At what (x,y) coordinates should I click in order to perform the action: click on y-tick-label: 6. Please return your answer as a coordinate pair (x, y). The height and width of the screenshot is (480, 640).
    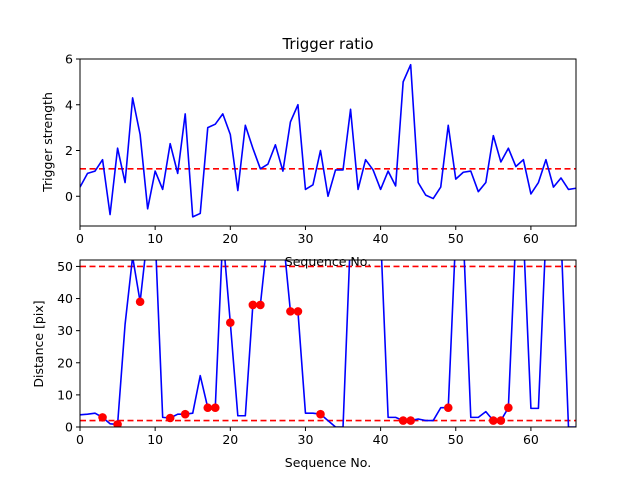
    Looking at the image, I should click on (69, 59).